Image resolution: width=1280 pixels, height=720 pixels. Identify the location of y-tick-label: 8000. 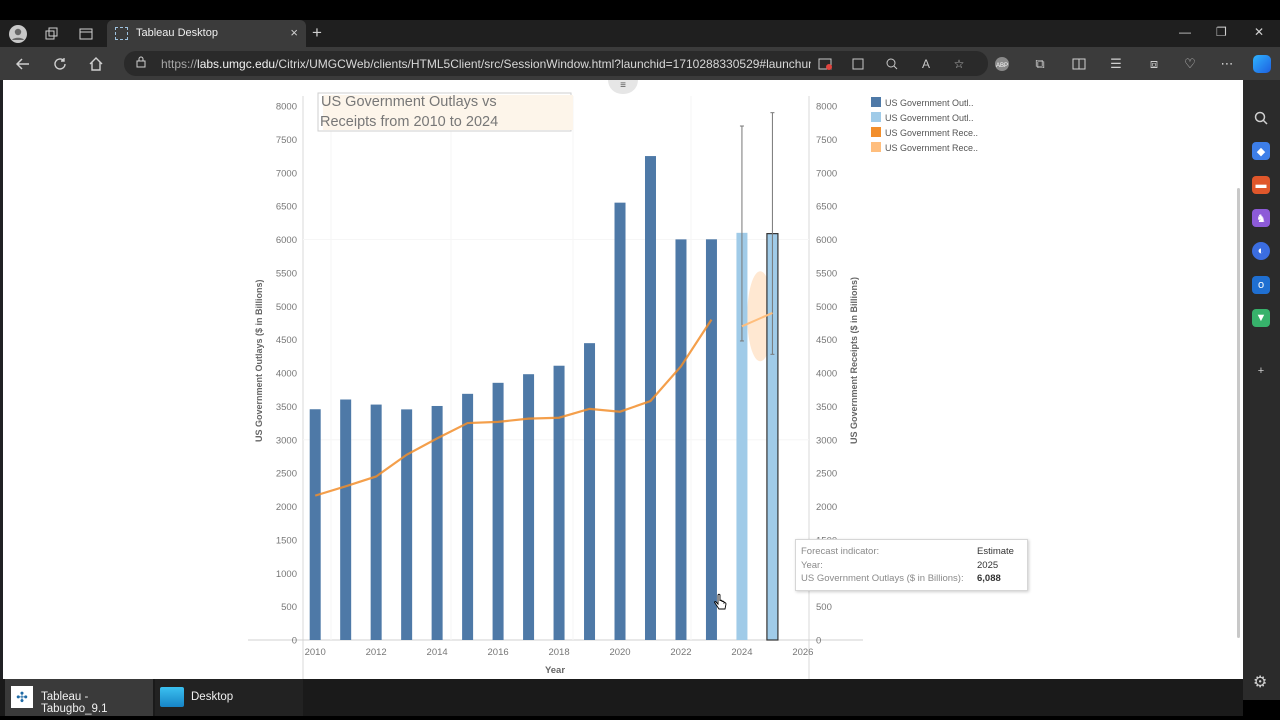
(286, 107).